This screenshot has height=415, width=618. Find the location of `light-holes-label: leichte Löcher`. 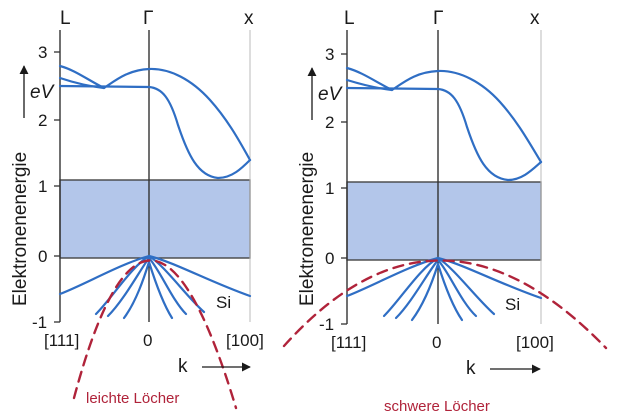

light-holes-label: leichte Löcher is located at coordinates (132, 398).